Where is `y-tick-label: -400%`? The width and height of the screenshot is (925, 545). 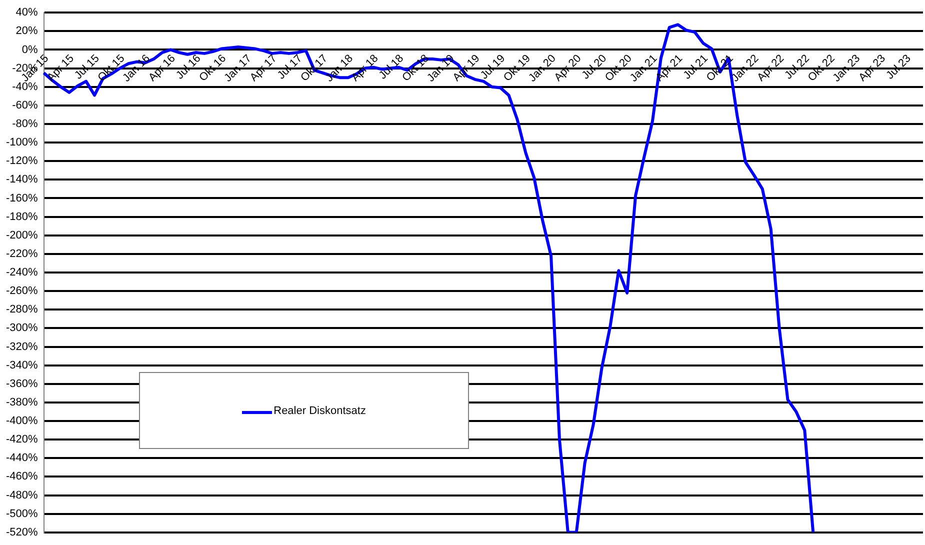
y-tick-label: -400% is located at coordinates (22, 421).